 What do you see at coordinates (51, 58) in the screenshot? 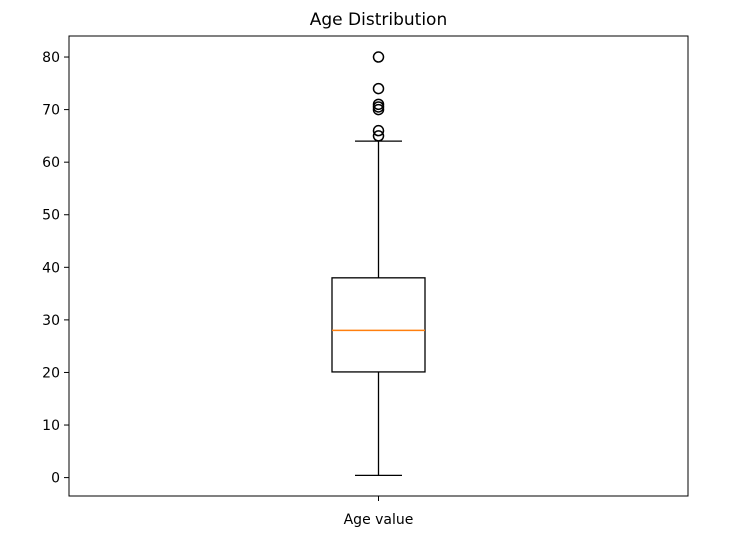
I see `y-tick-label: 80` at bounding box center [51, 58].